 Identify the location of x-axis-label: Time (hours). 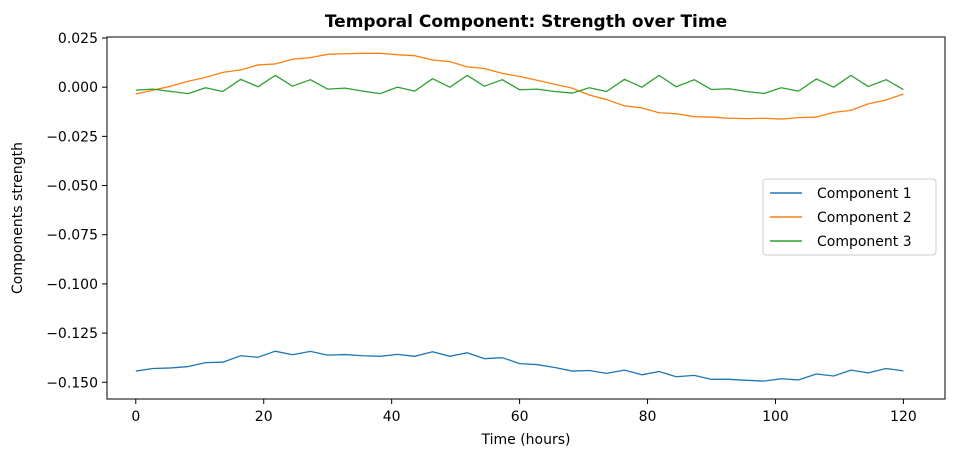
(526, 440).